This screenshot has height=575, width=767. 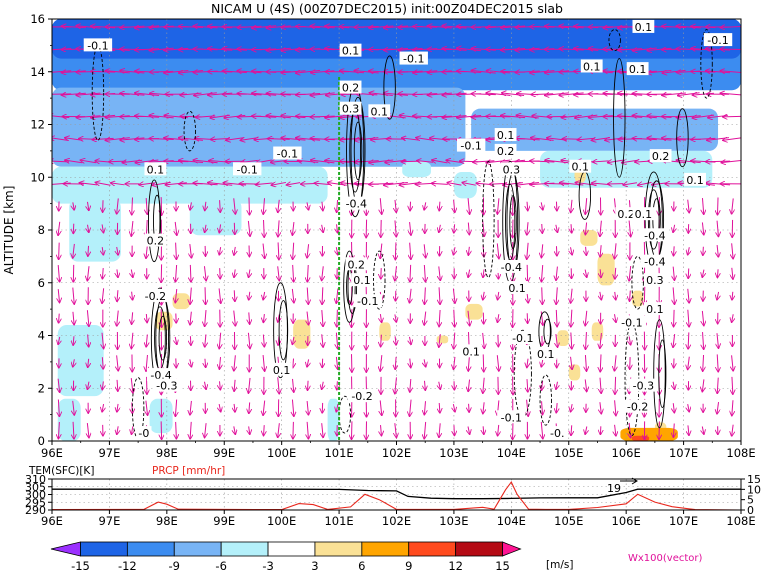 I want to click on contour-negative, so click(x=545, y=400).